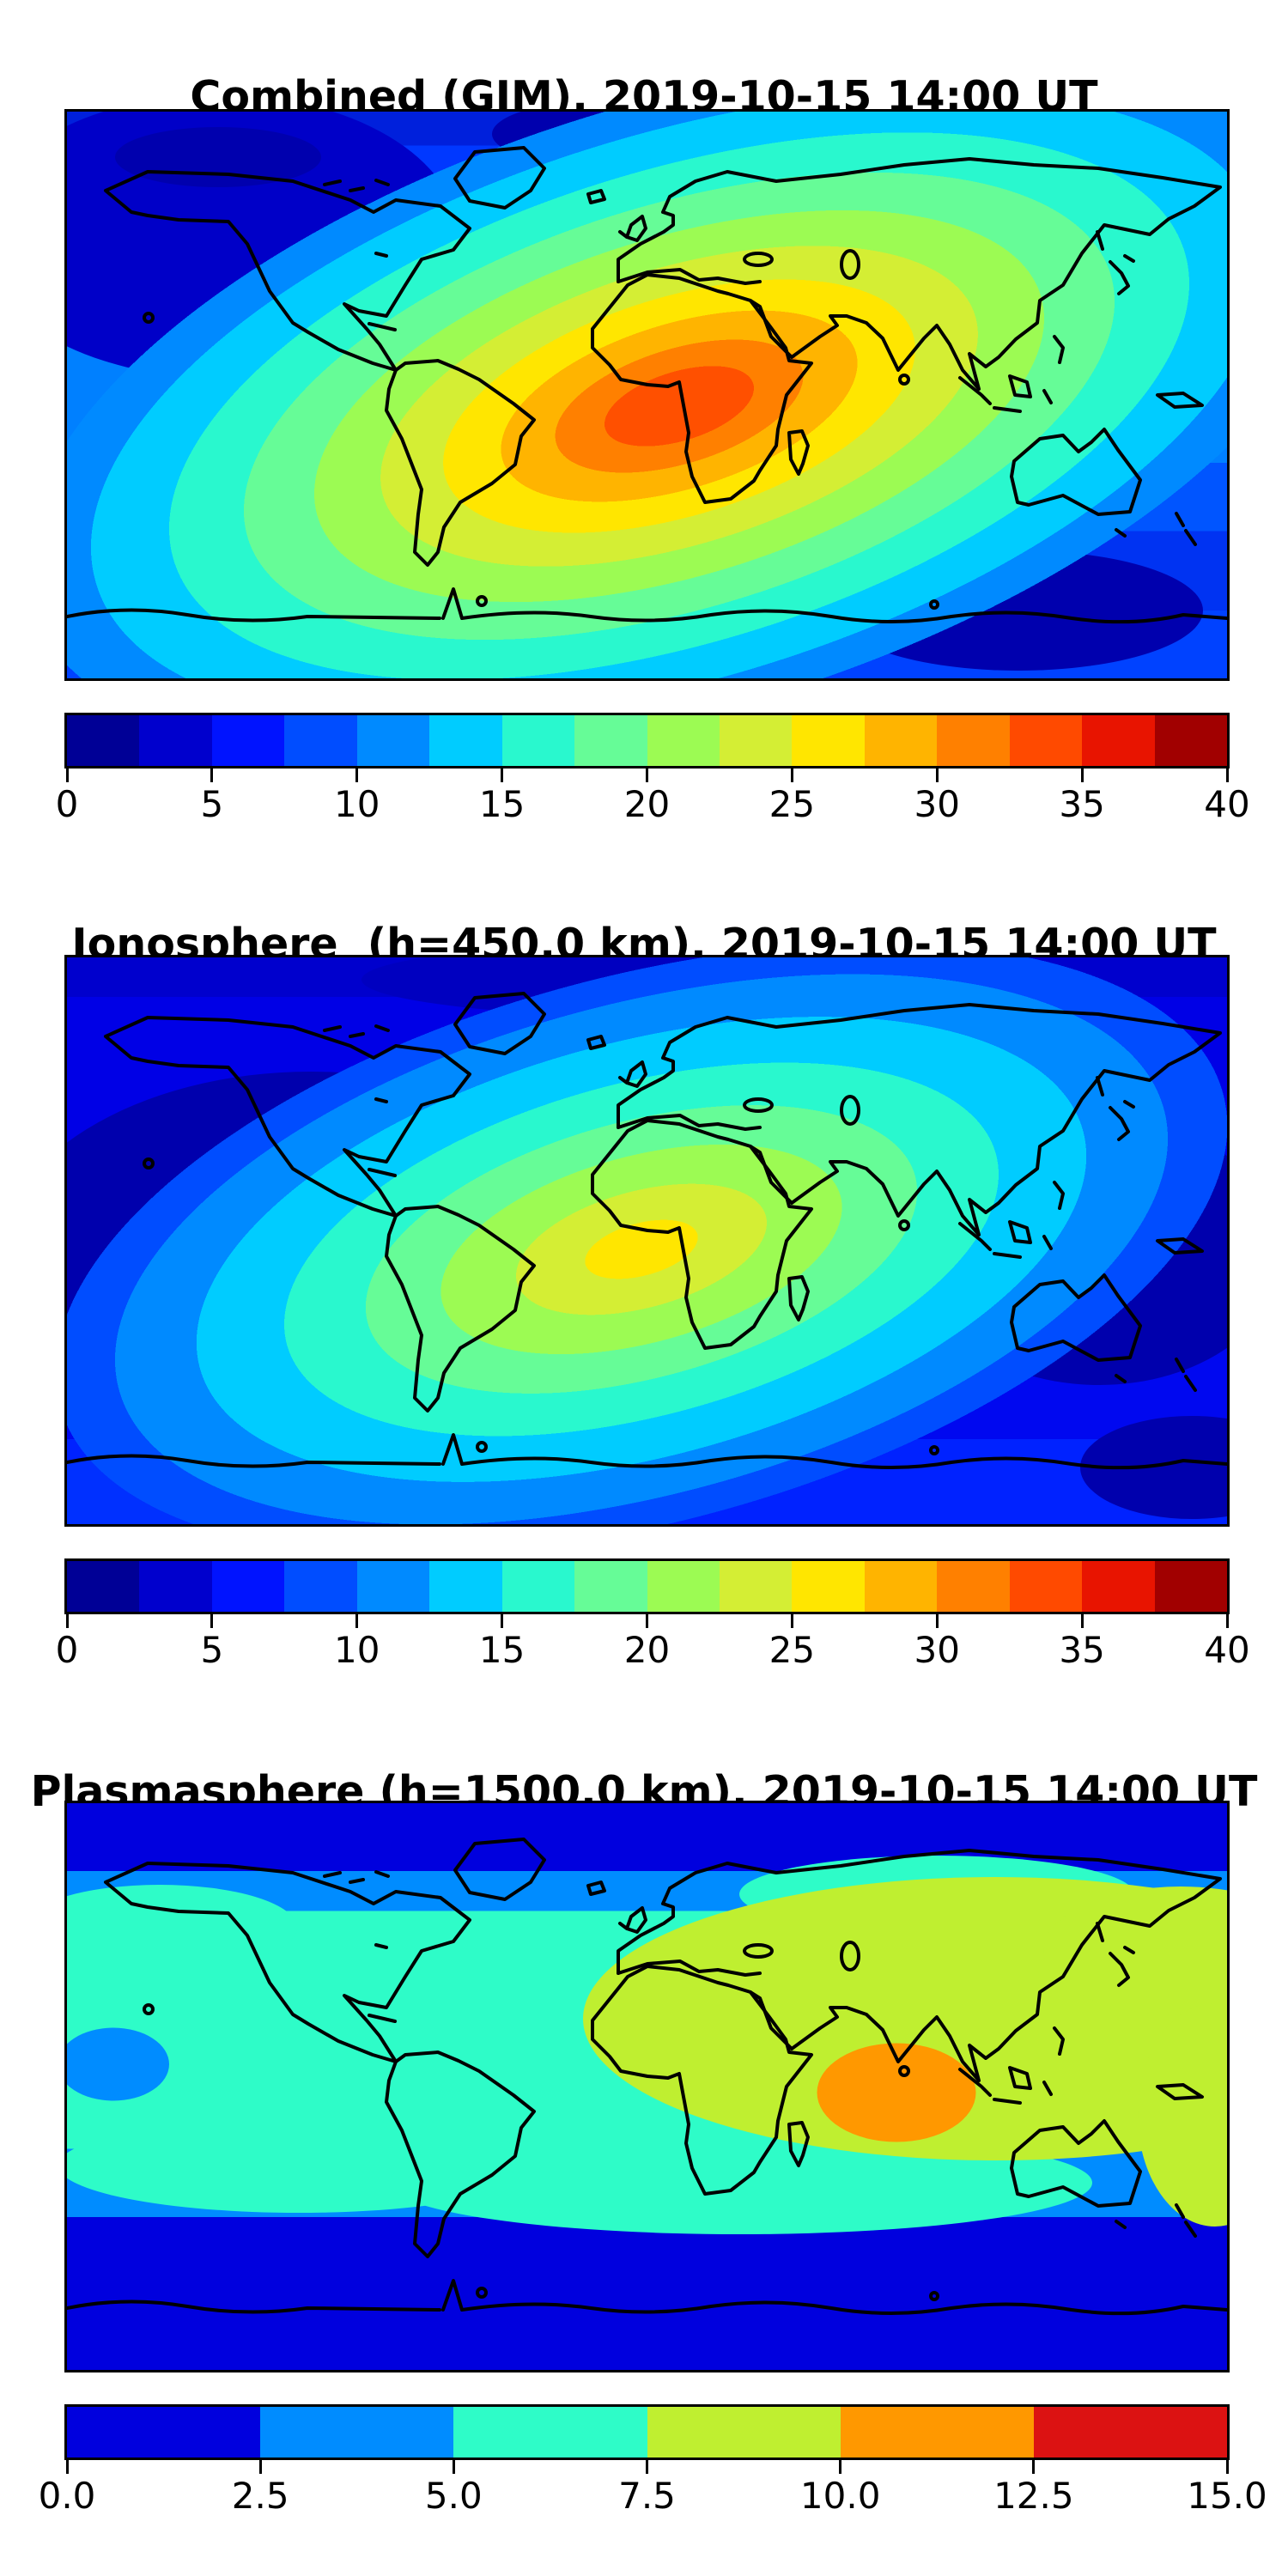 Image resolution: width=1288 pixels, height=2576 pixels. Describe the element at coordinates (1034, 2496) in the screenshot. I see `colorbar-tick-label: 12.5` at that location.